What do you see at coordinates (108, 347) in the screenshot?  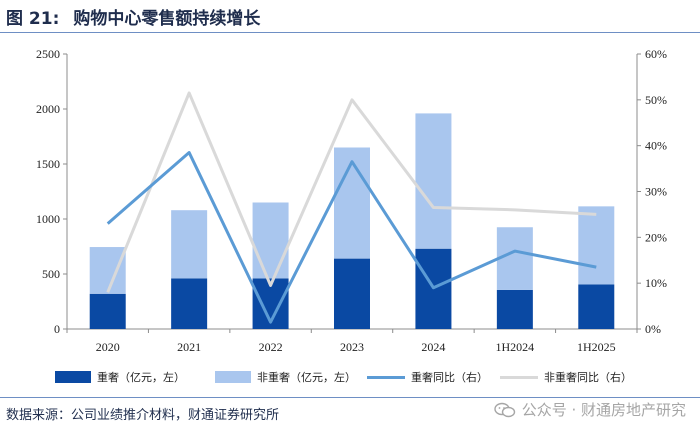 I see `x-tick-label: 2020` at bounding box center [108, 347].